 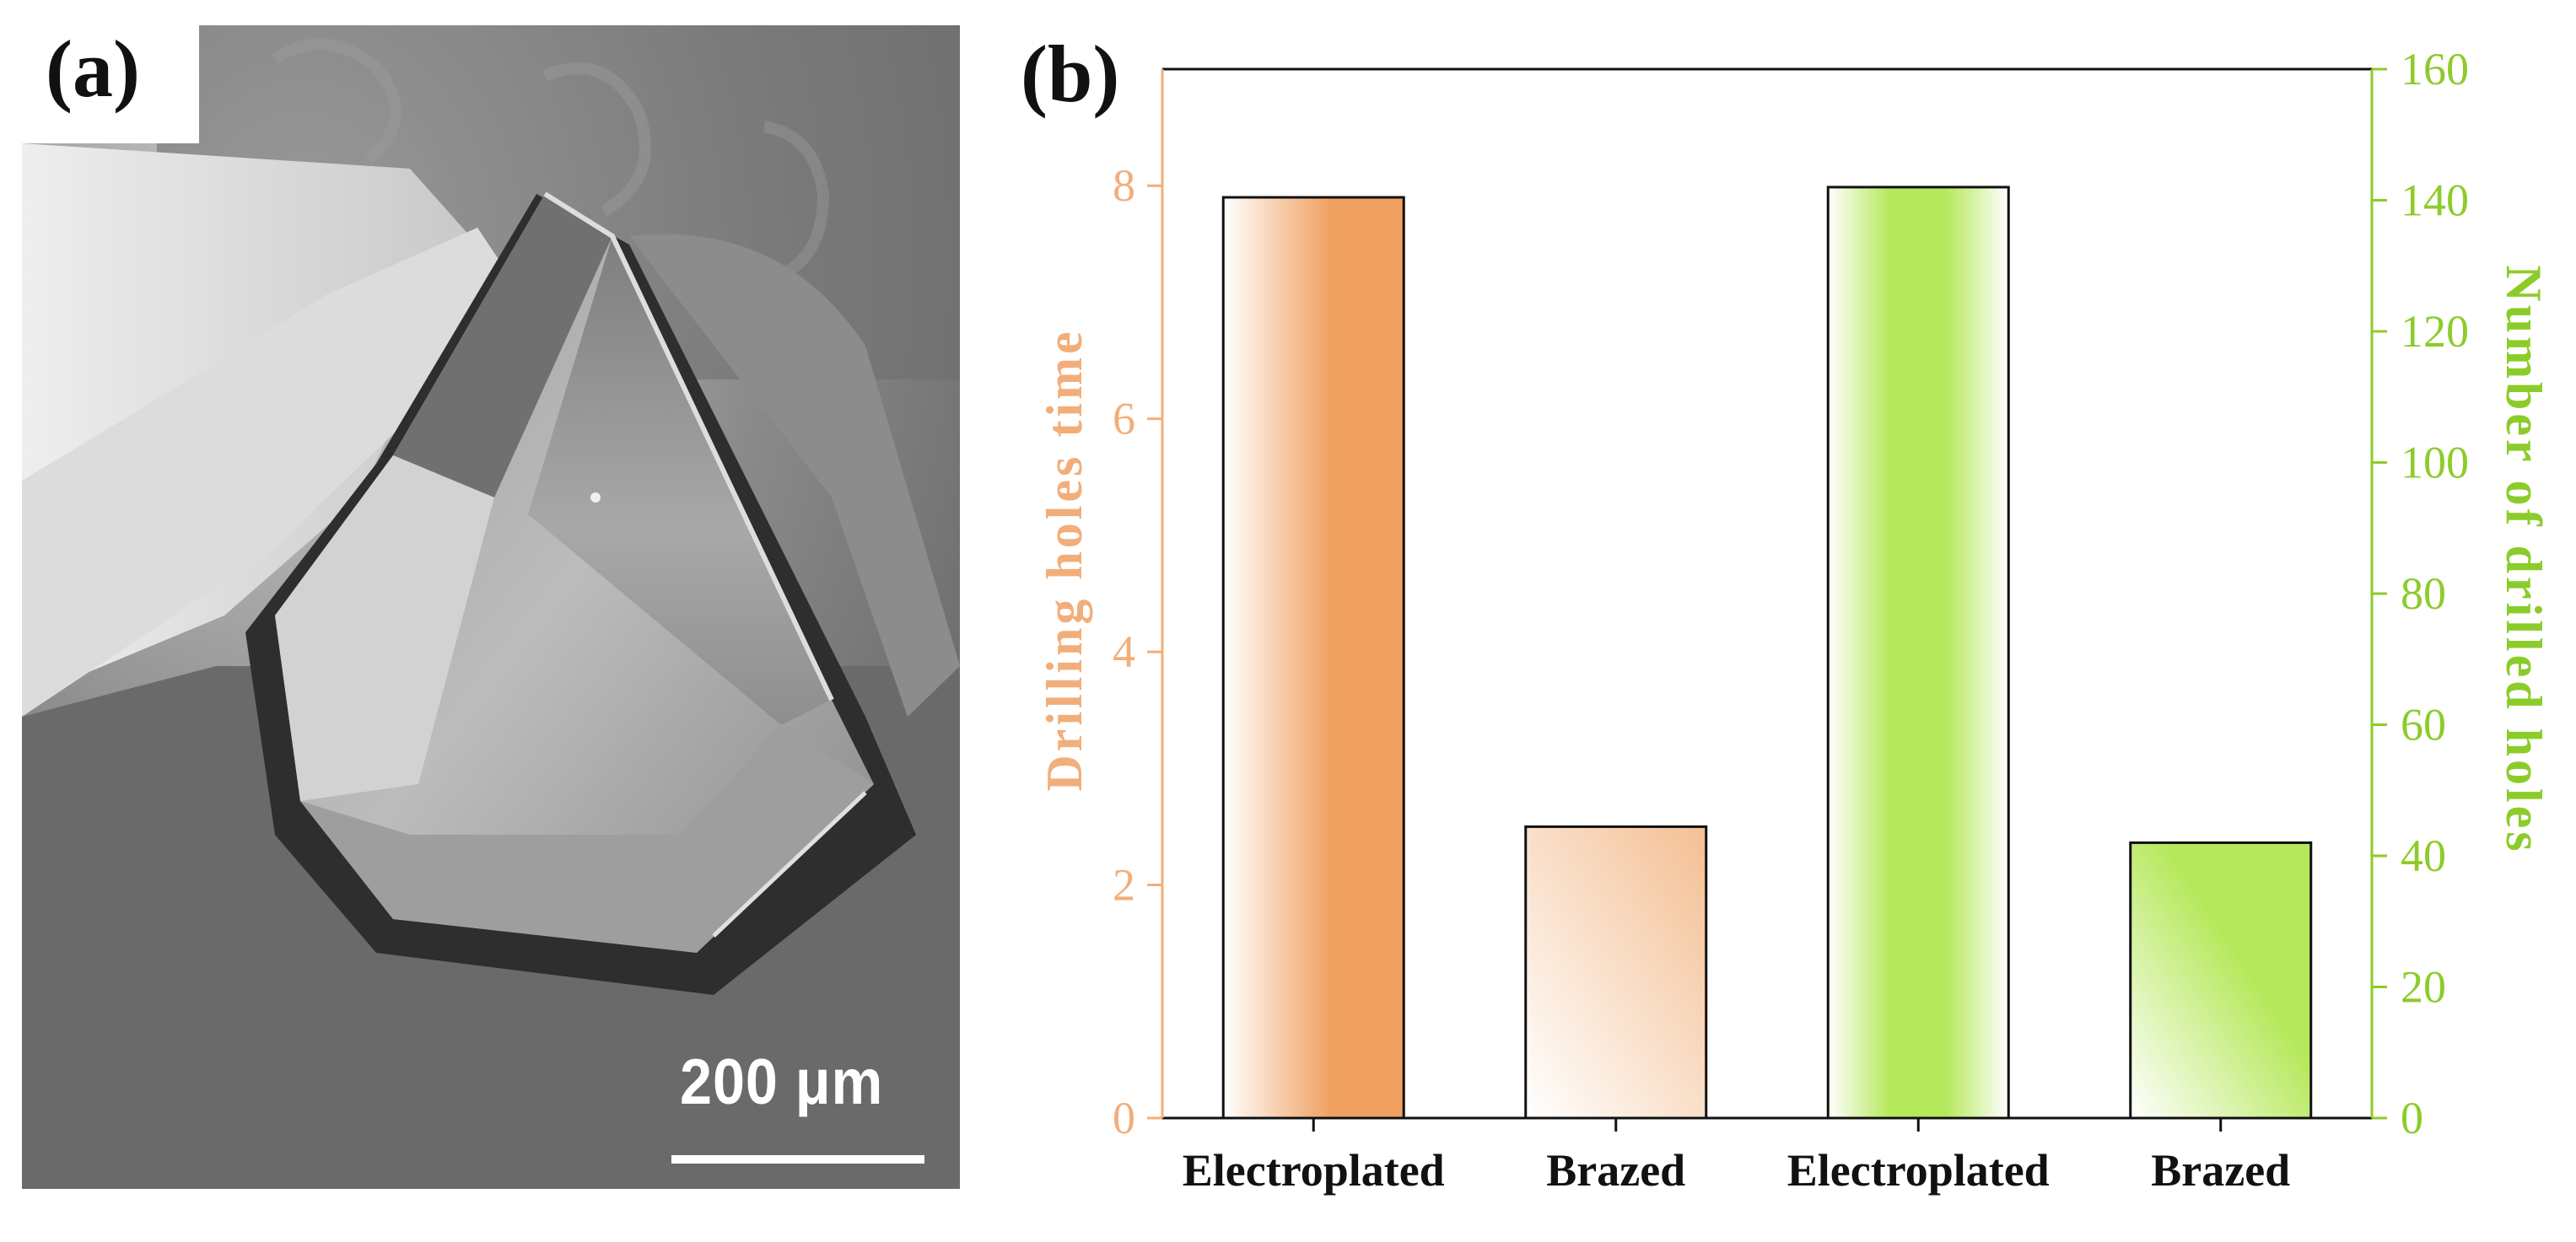 What do you see at coordinates (2221, 980) in the screenshot?
I see `bar-holes-brazed` at bounding box center [2221, 980].